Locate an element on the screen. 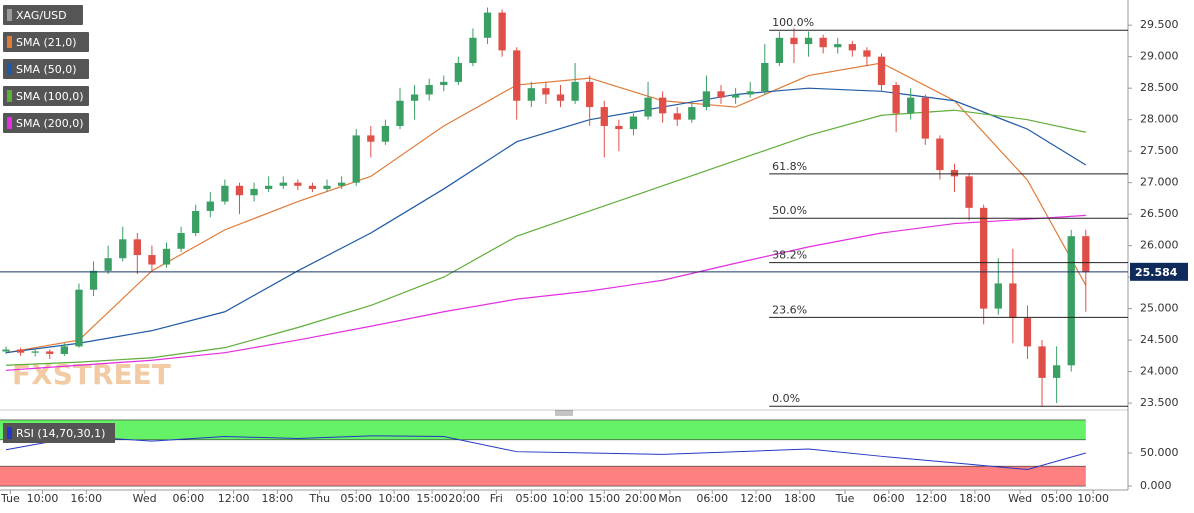 The height and width of the screenshot is (513, 1194). legend-item: RSI (14,70,30,1) is located at coordinates (59, 433).